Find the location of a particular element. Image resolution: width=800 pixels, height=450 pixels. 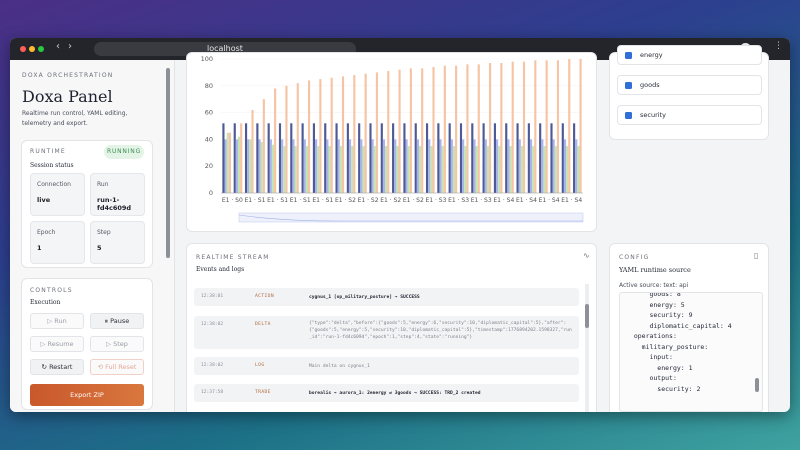

status-field: Epoch 1 is located at coordinates (57, 242).